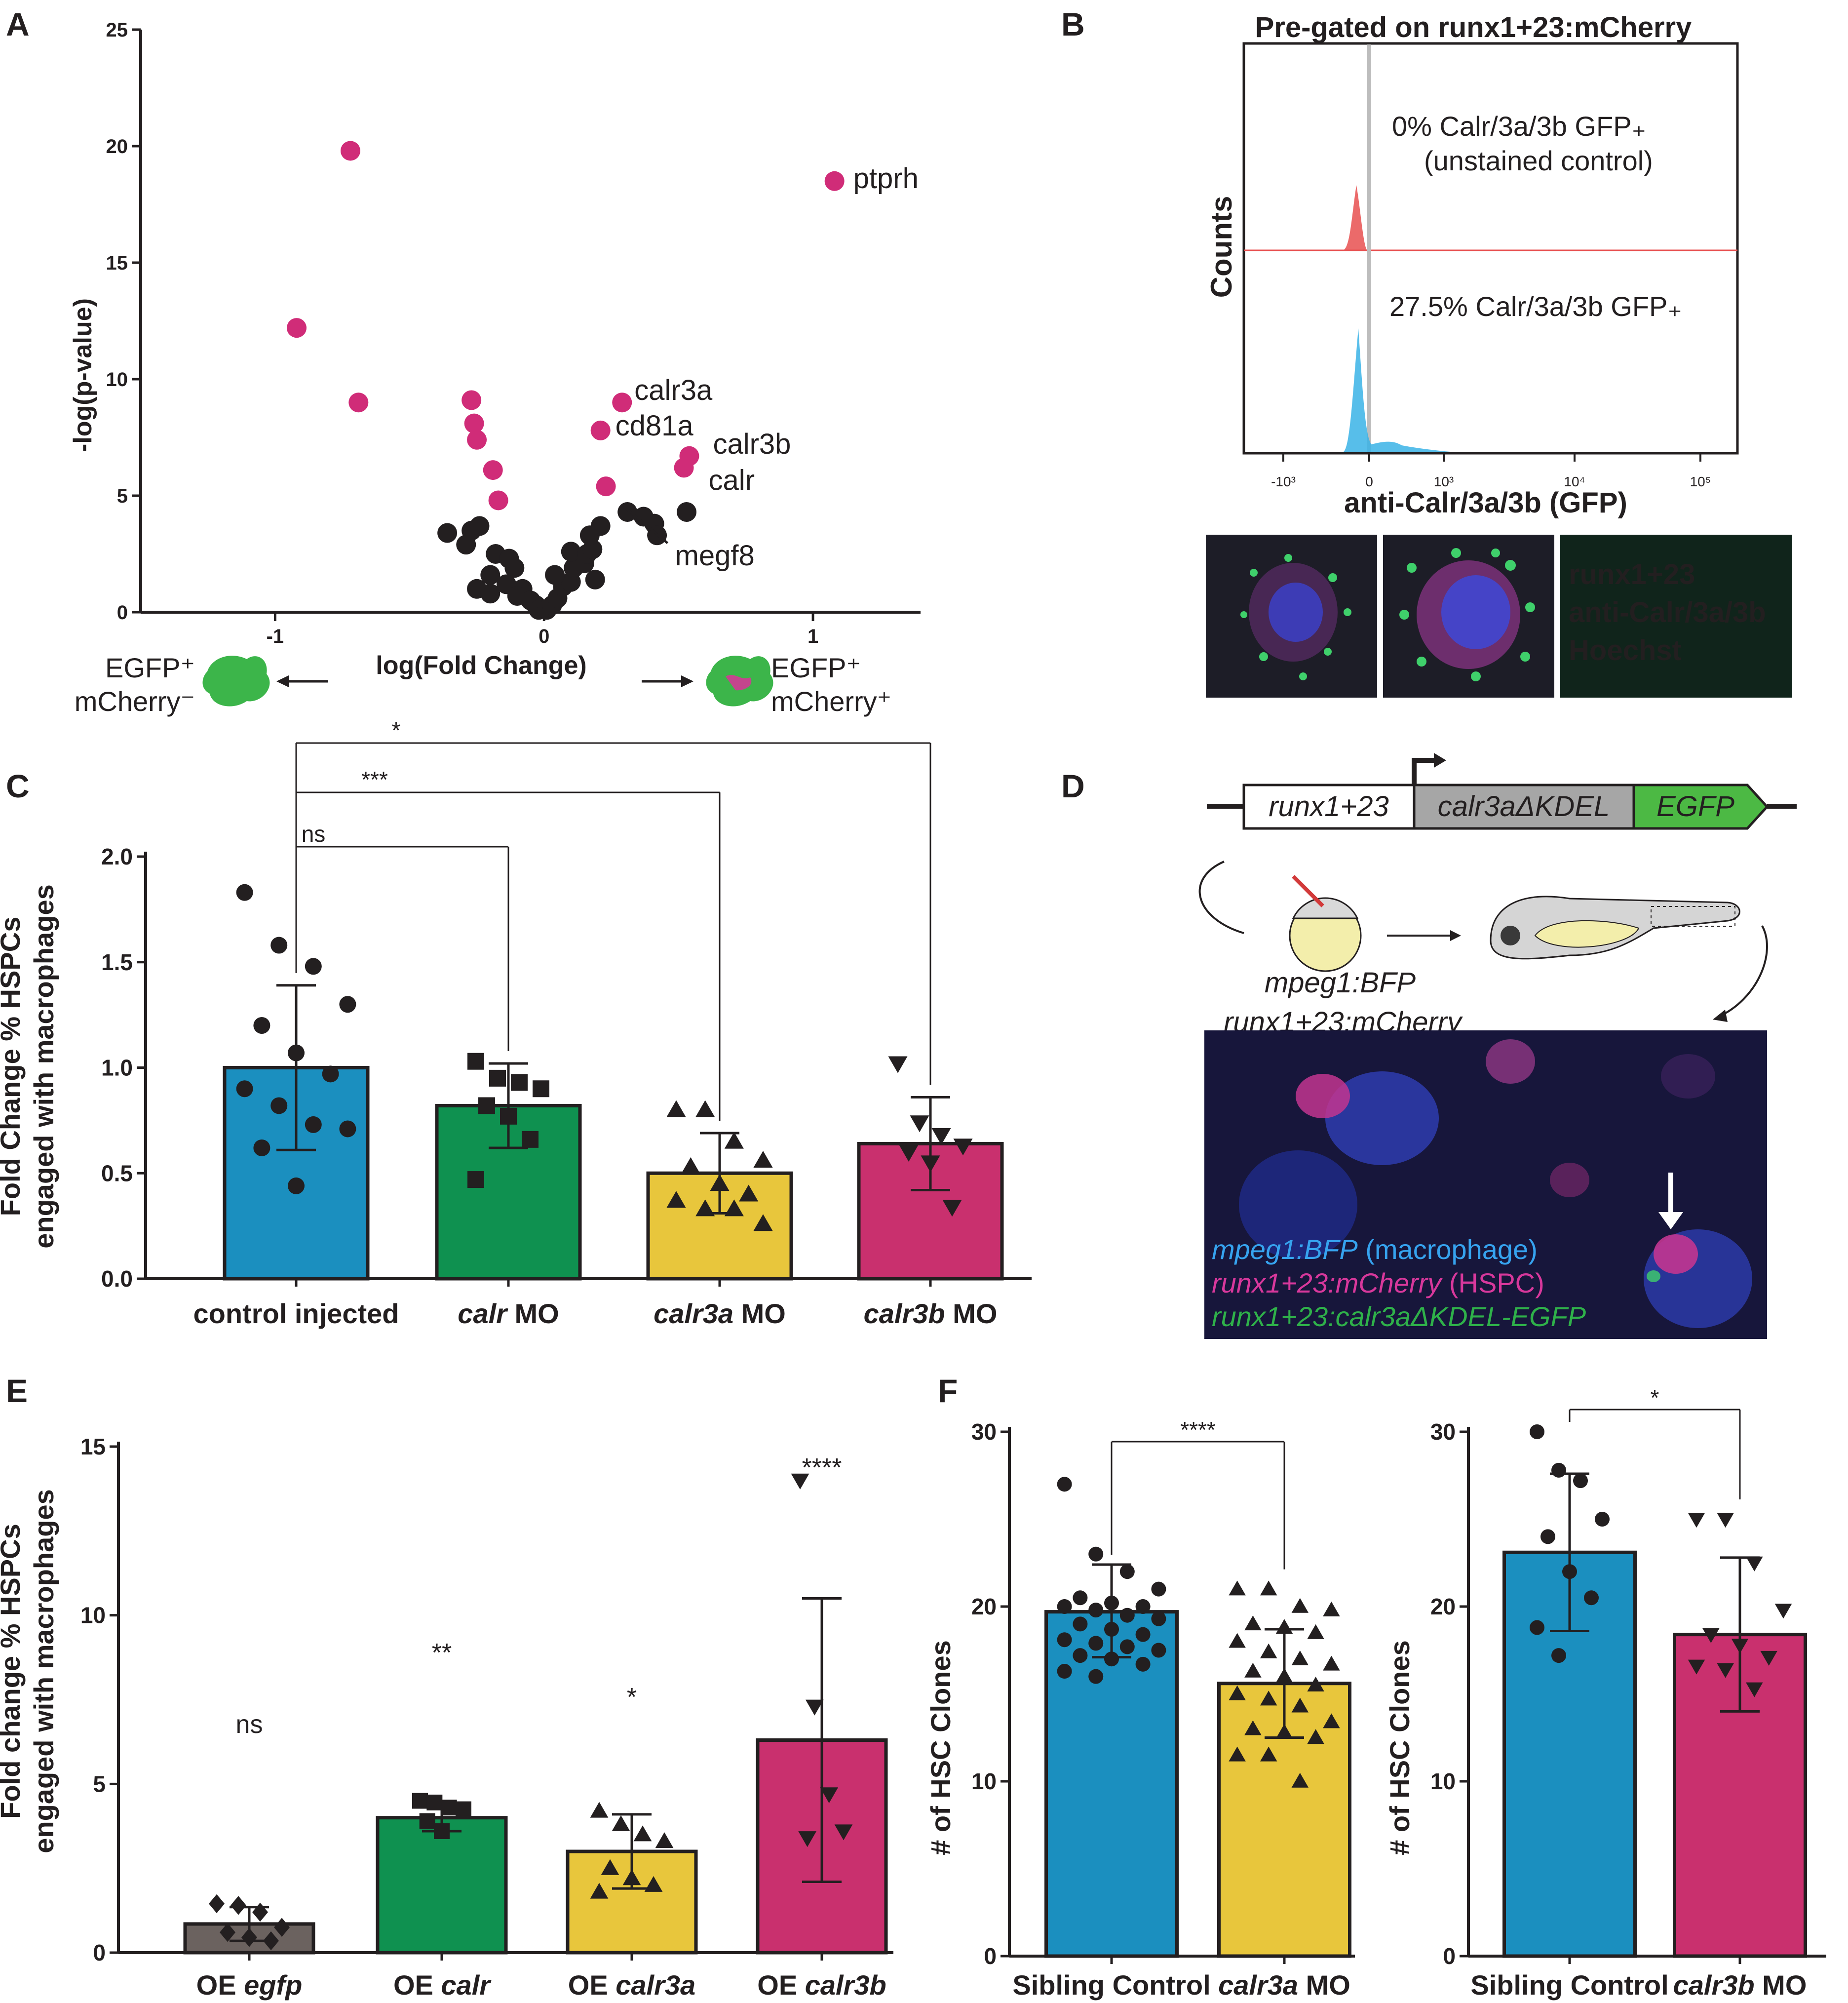  What do you see at coordinates (43, 1066) in the screenshot?
I see `c-y-axis-label-2: engaged with macrophages` at bounding box center [43, 1066].